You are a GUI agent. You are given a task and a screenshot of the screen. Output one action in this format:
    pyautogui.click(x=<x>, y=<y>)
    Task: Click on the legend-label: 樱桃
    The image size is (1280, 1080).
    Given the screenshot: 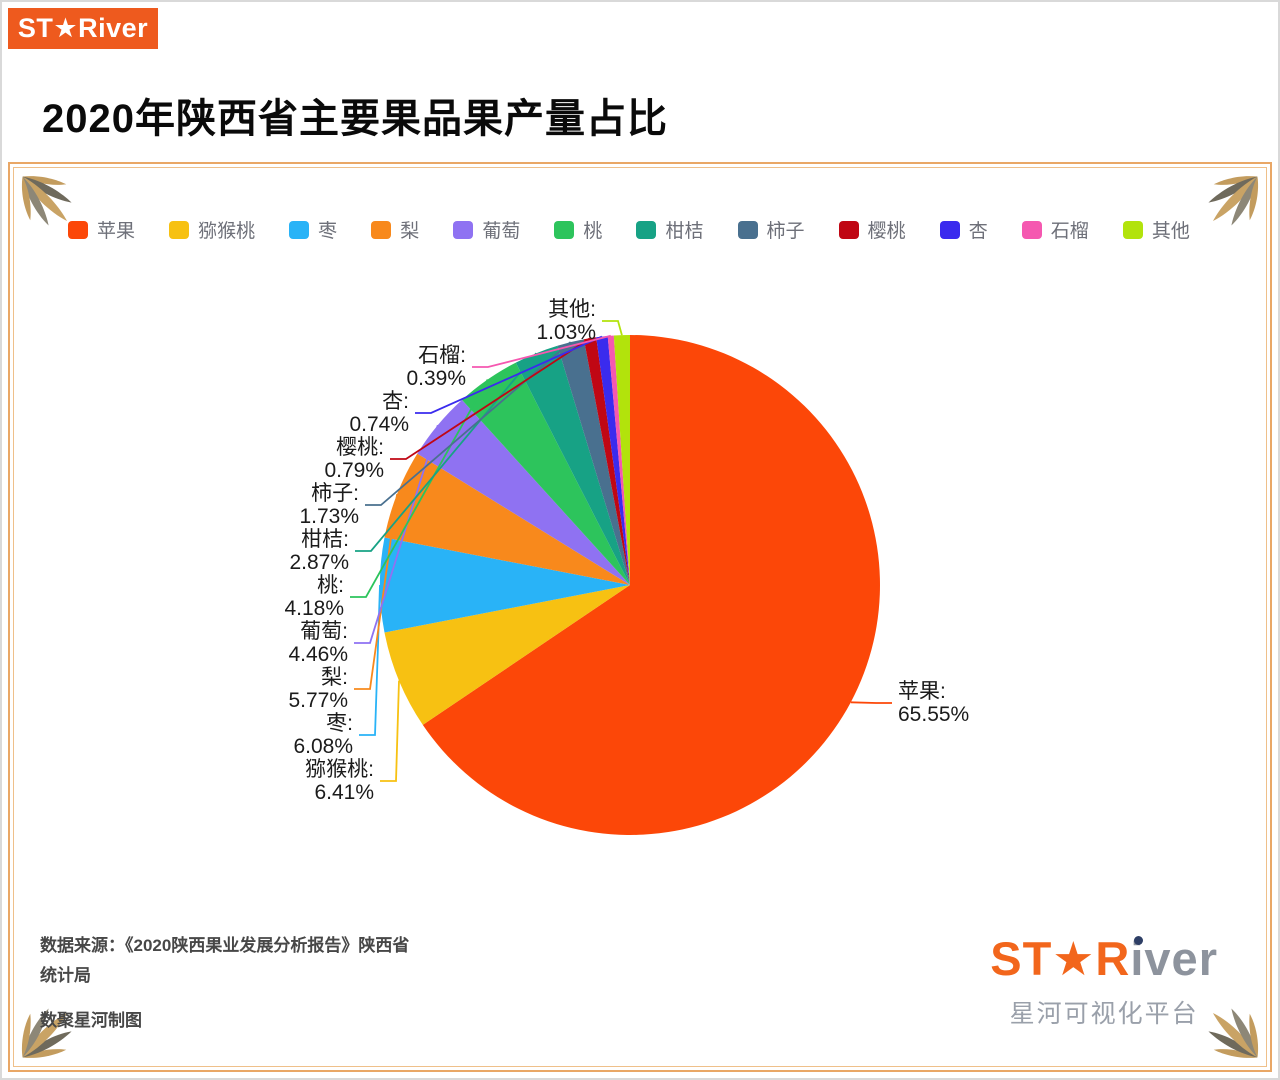 What is the action you would take?
    pyautogui.click(x=886, y=231)
    